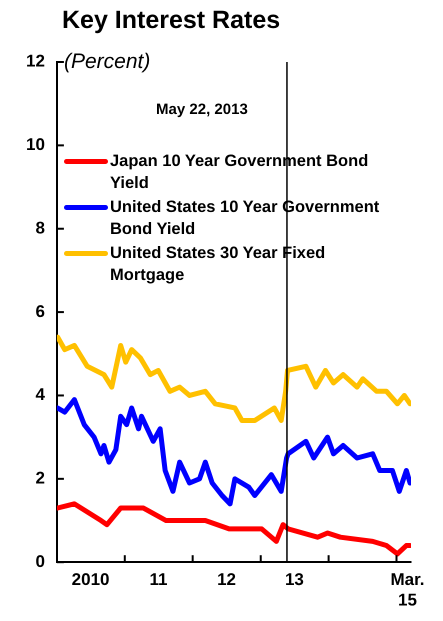  I want to click on y-tick-label: 6, so click(40, 311).